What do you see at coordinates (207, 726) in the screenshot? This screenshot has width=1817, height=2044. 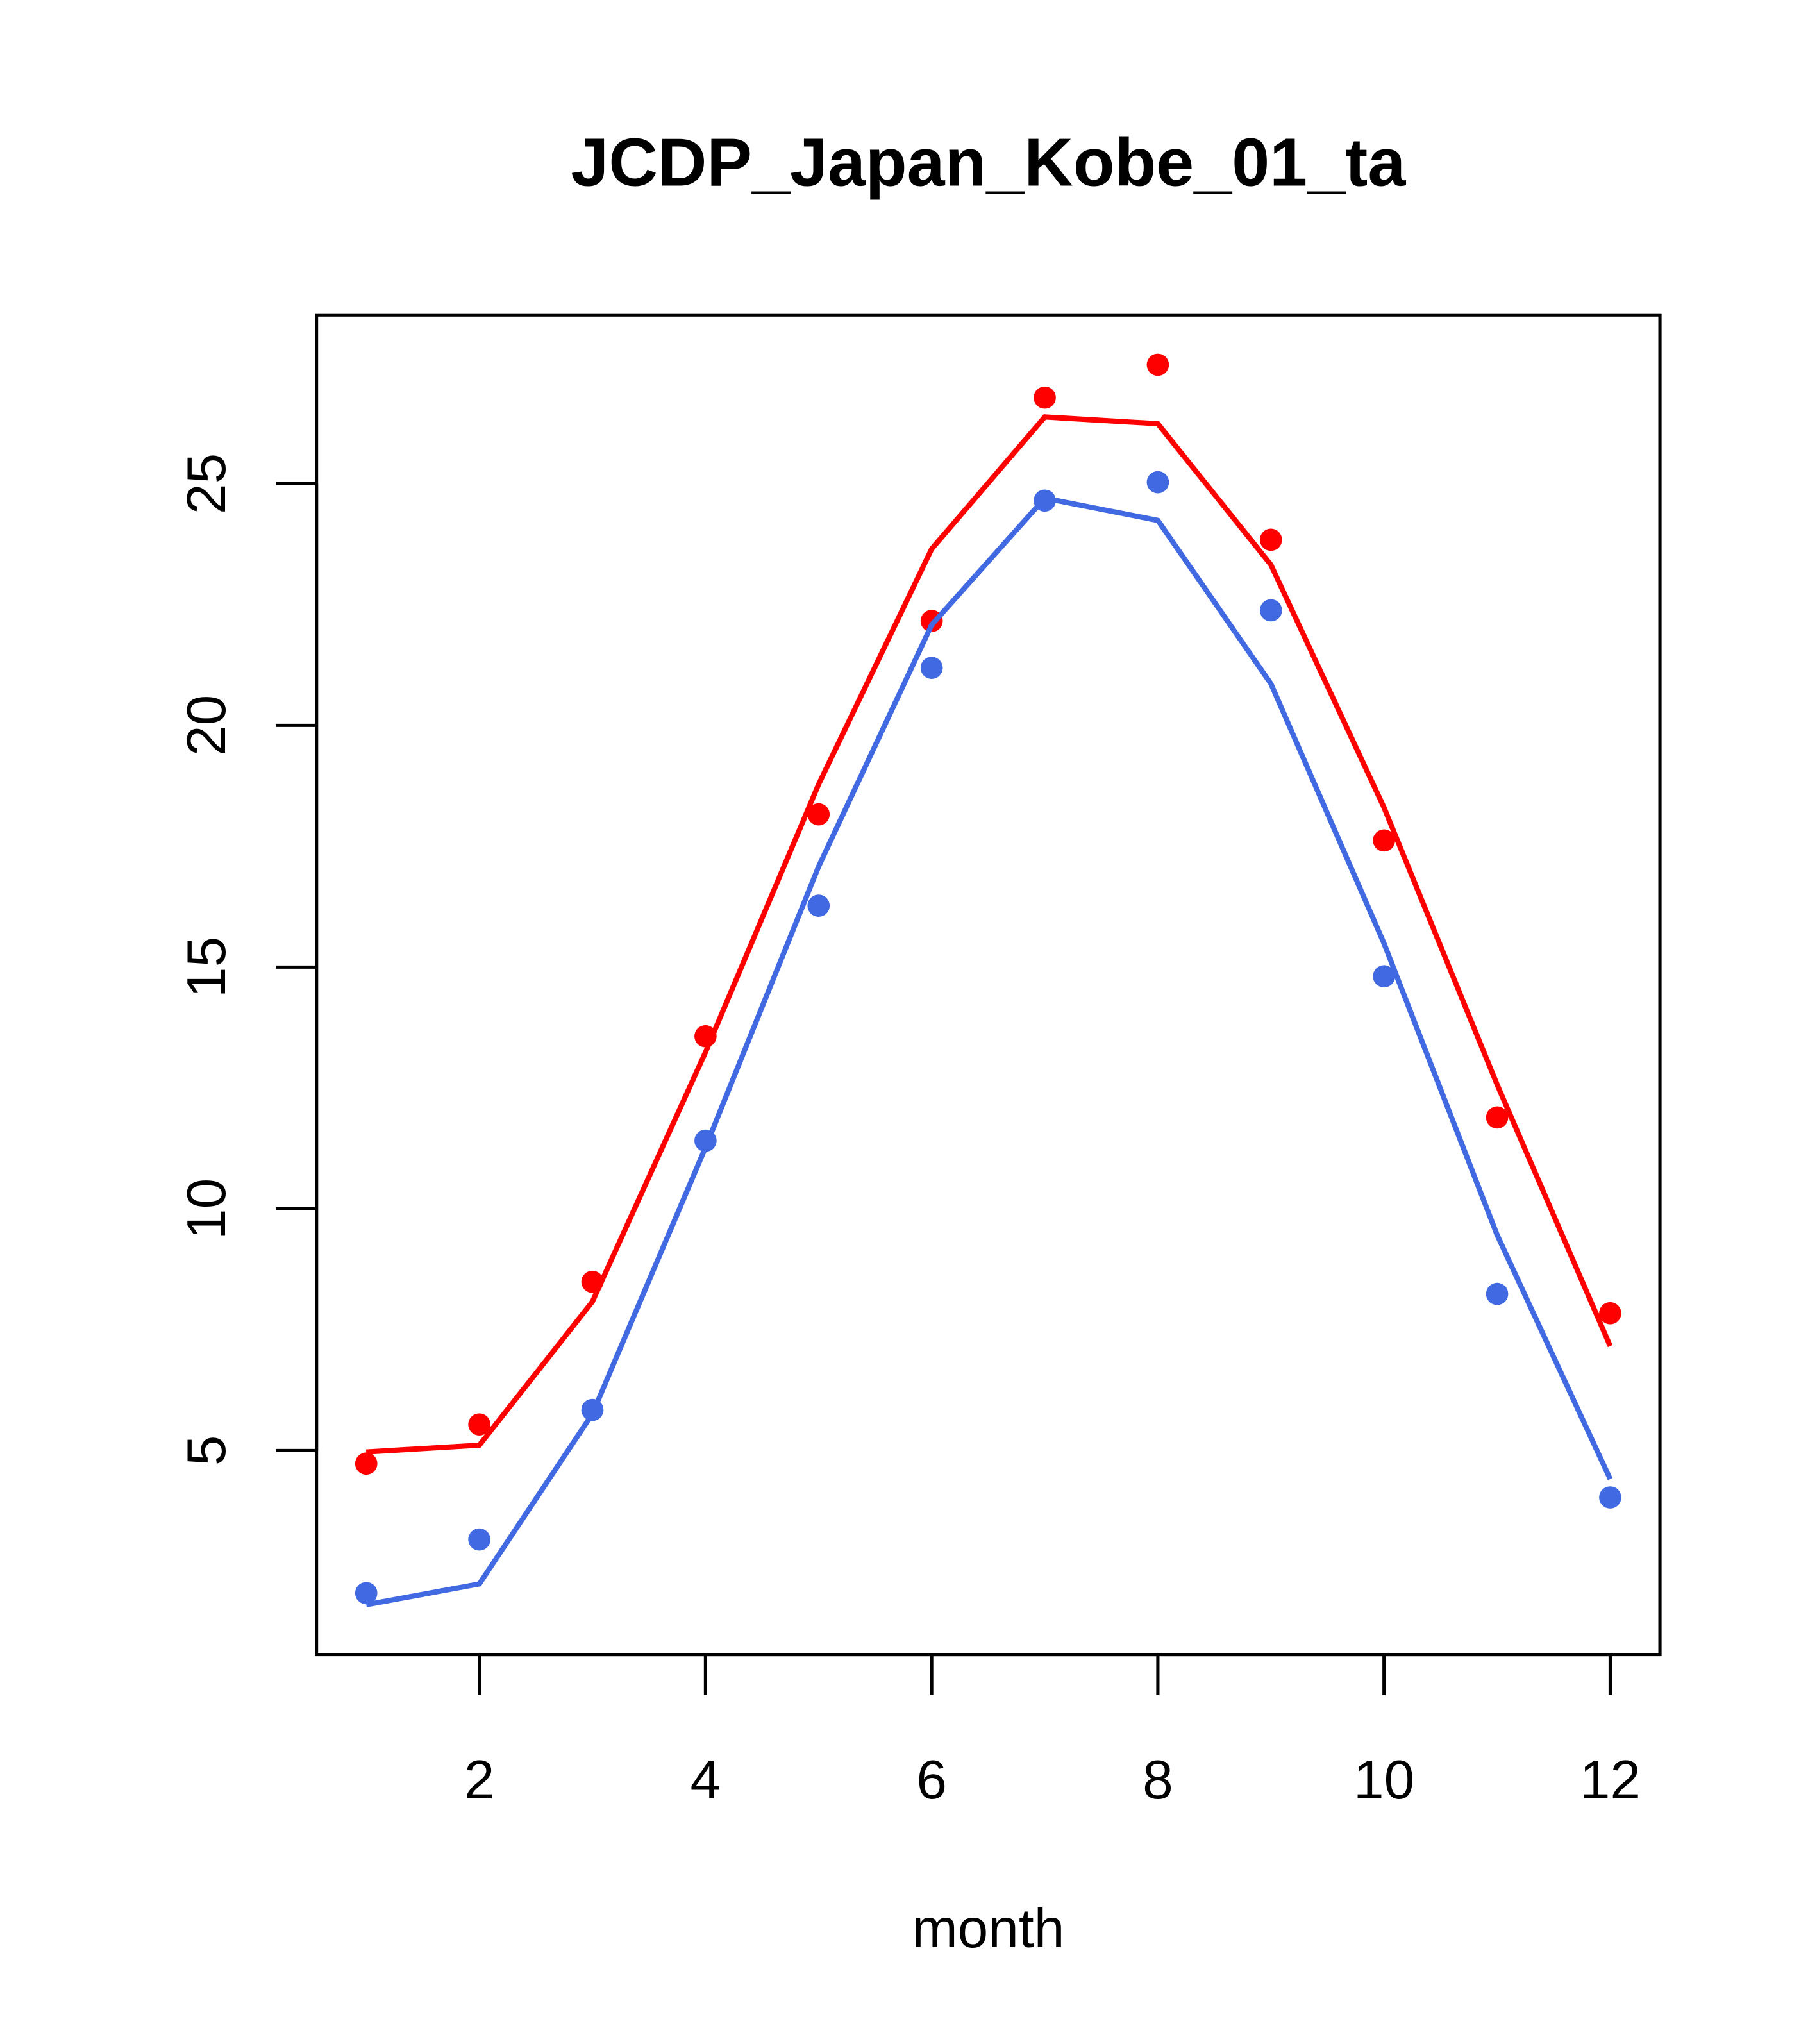 I see `y-tick-label: 20` at bounding box center [207, 726].